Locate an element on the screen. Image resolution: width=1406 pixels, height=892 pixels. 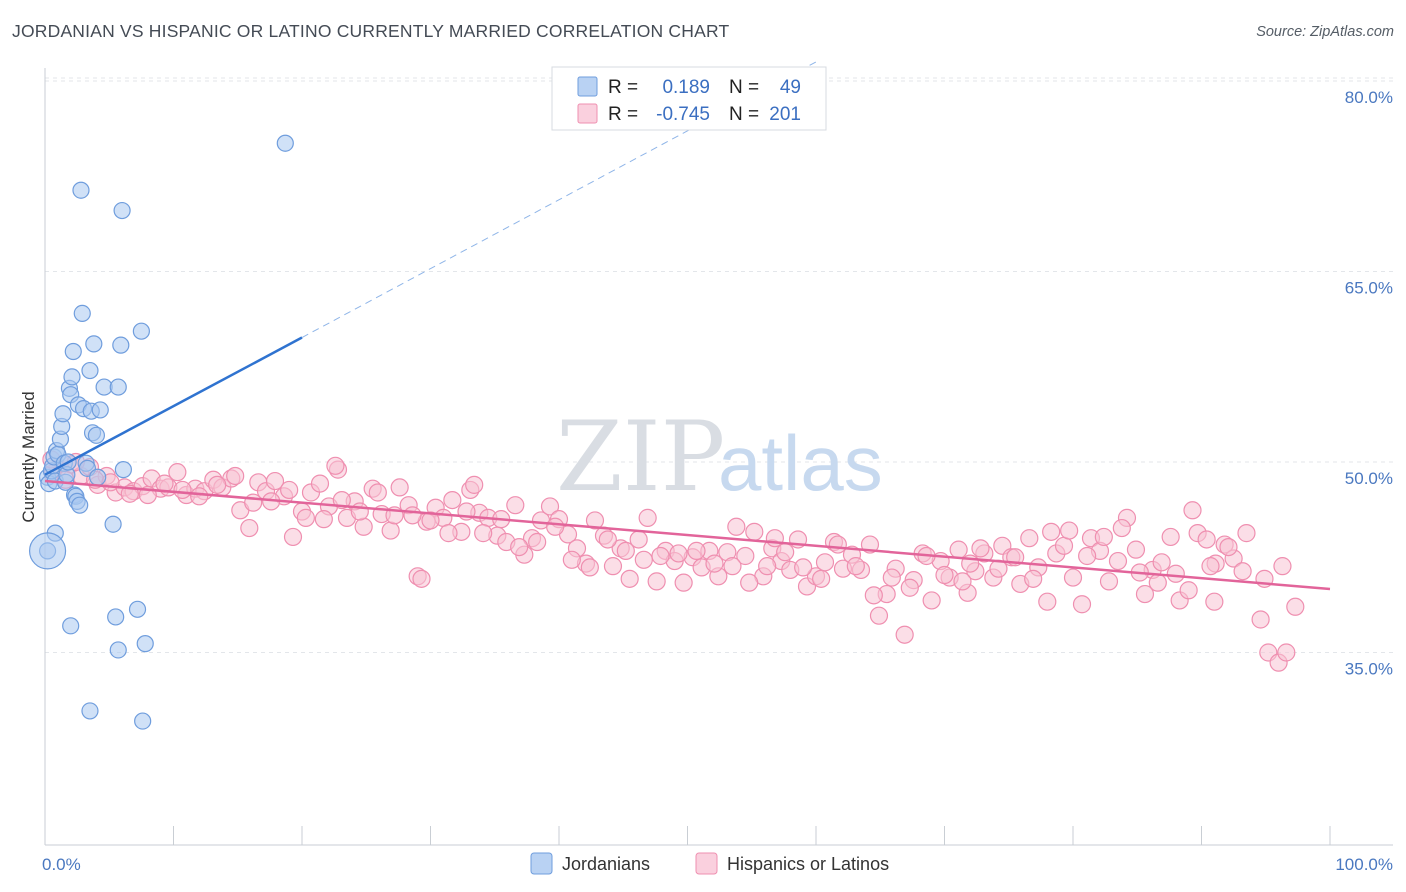
x-tick-label: 100.0% is located at coordinates (1364, 864).